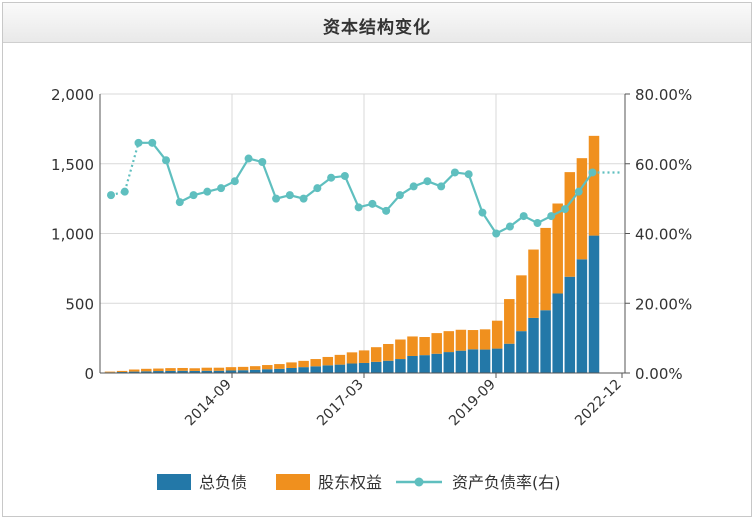  I want to click on y-right-tick-label: 20.00%, so click(663, 304).